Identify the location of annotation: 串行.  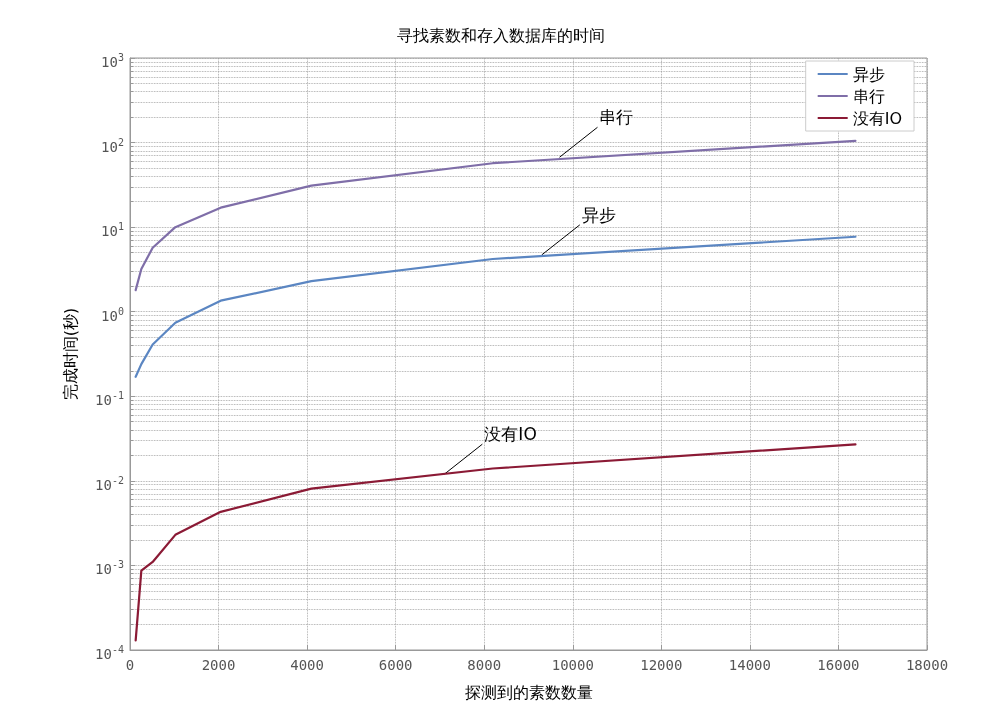
(616, 117).